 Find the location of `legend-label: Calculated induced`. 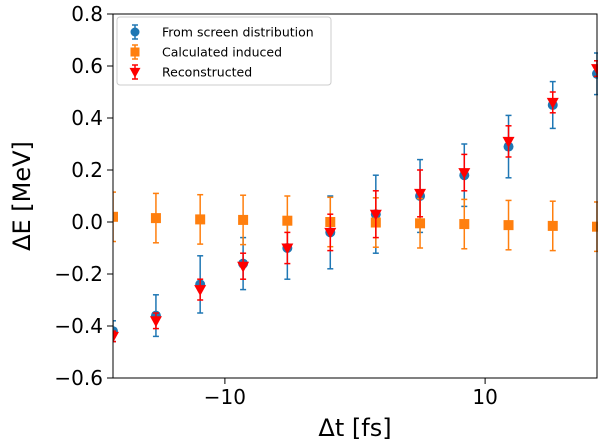

legend-label: Calculated induced is located at coordinates (222, 52).